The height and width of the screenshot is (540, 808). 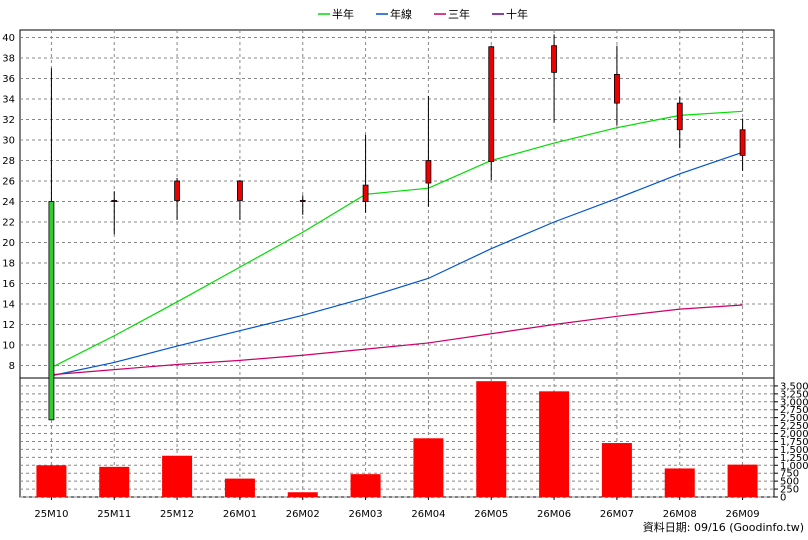 I want to click on volume-tick-label: 0, so click(x=783, y=498).